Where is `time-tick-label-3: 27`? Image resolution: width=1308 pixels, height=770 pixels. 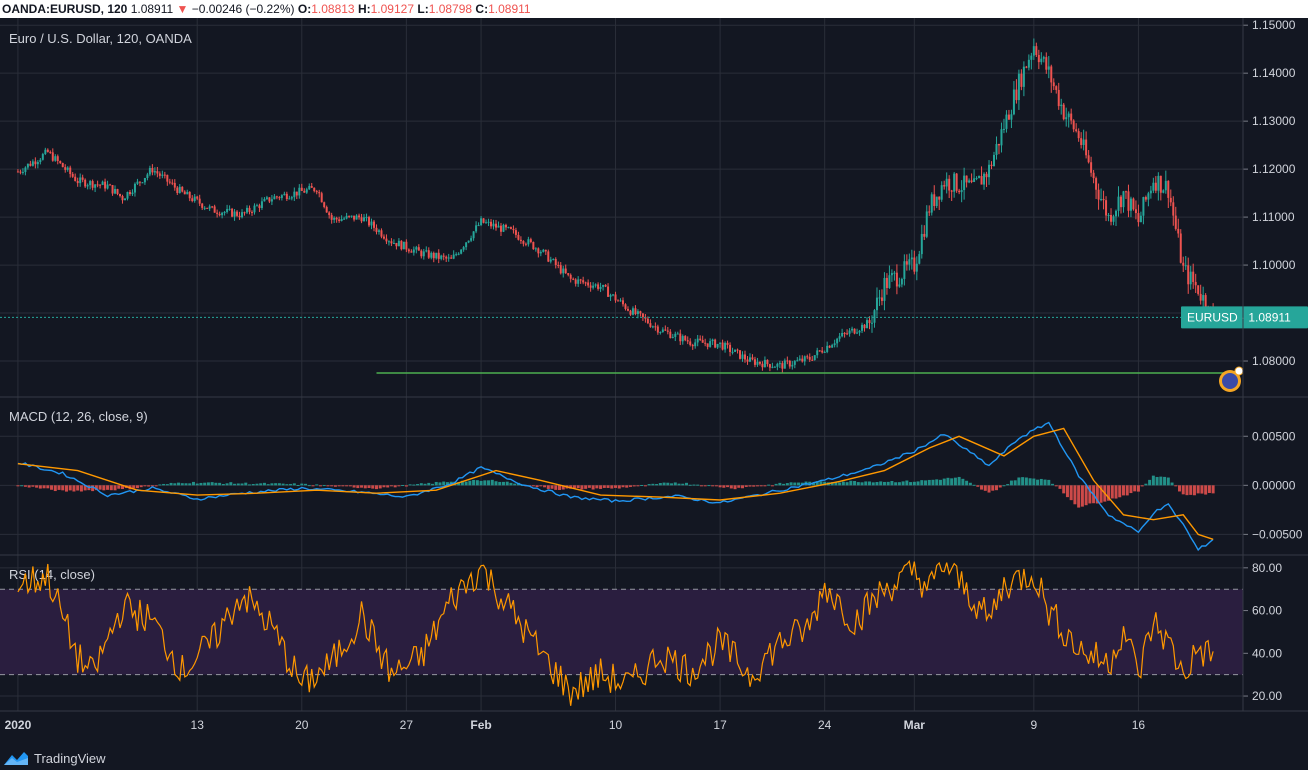 time-tick-label-3: 27 is located at coordinates (407, 725).